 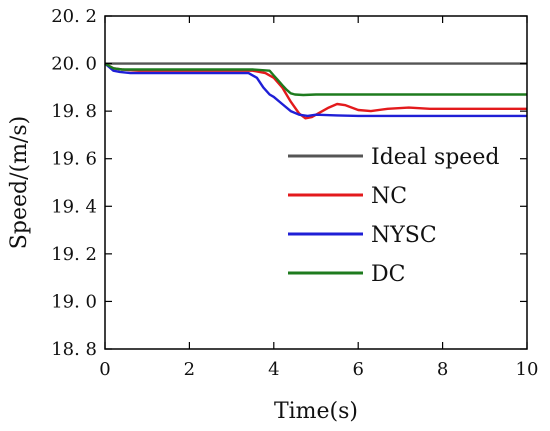 I want to click on x-tick-label: 4, so click(x=273, y=369).